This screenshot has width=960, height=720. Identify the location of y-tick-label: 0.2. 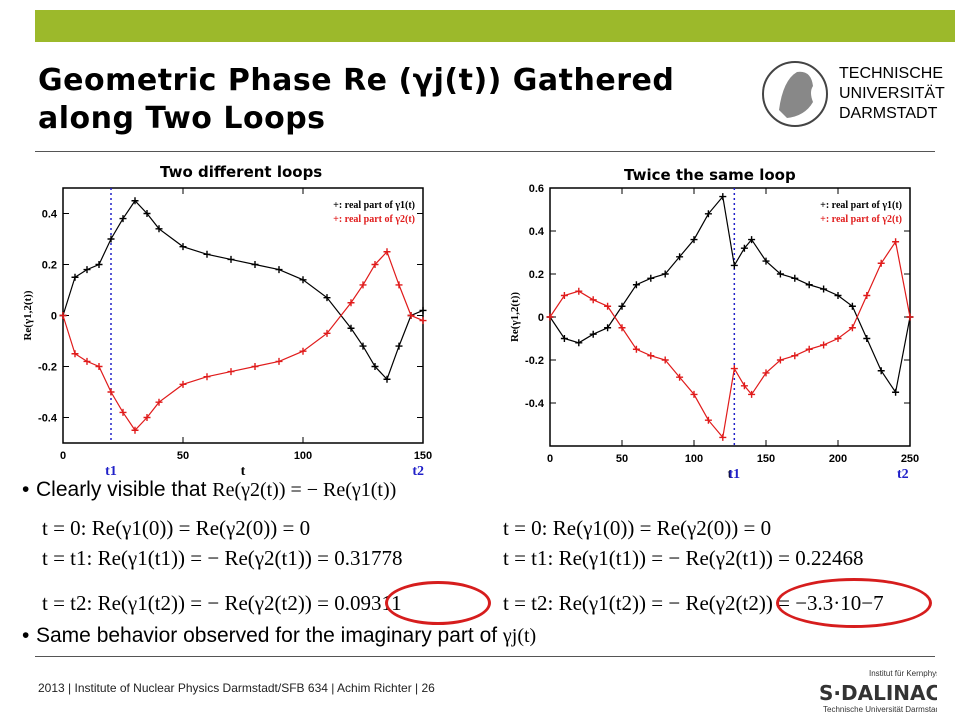
(49, 266).